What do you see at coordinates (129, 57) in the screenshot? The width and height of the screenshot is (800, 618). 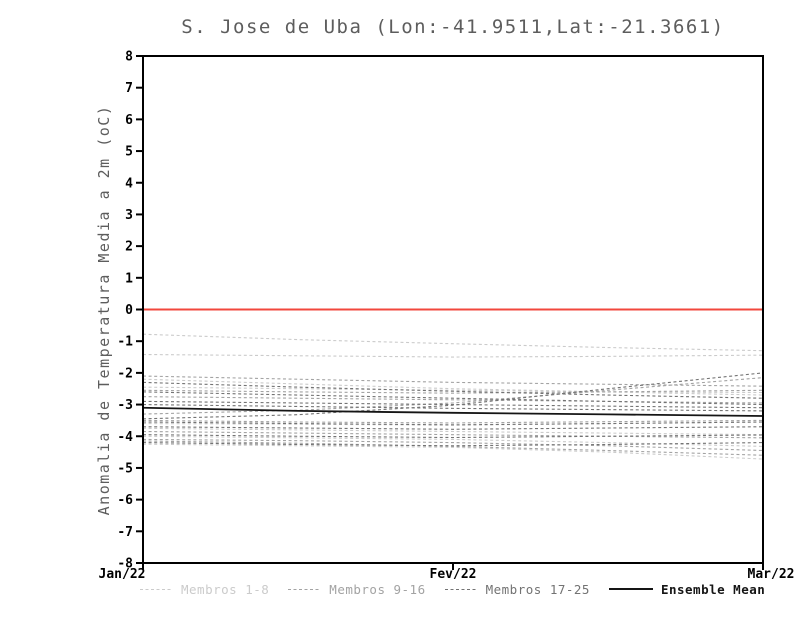 I see `y-tick-label: 8` at bounding box center [129, 57].